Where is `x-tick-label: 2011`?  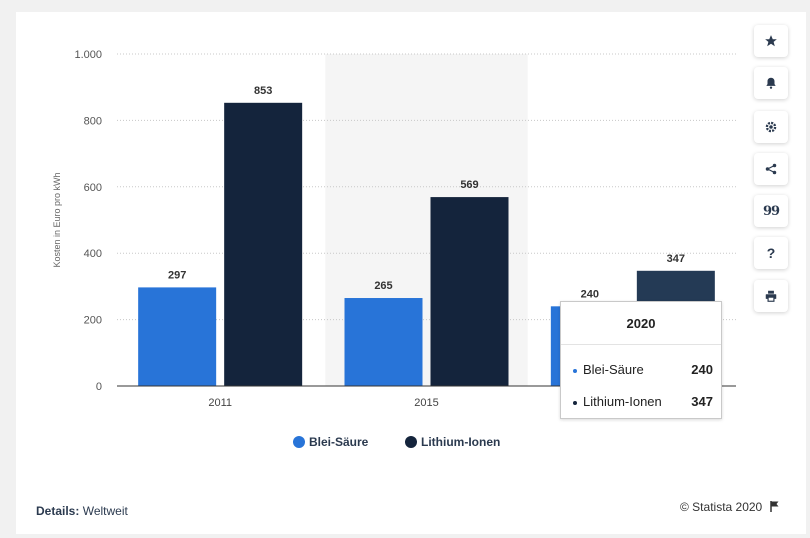 x-tick-label: 2011 is located at coordinates (220, 403).